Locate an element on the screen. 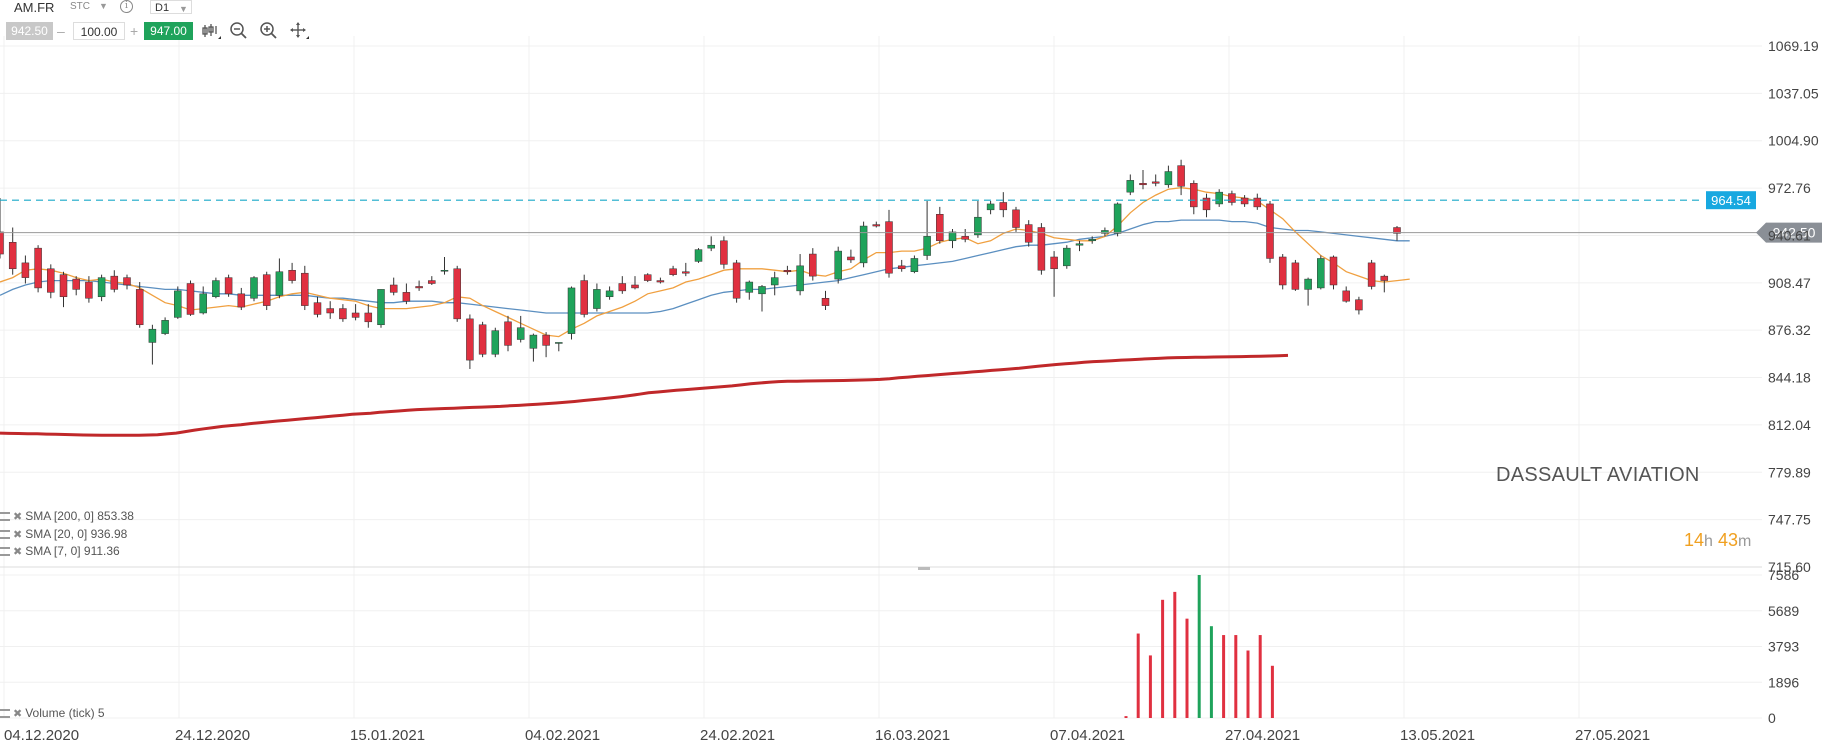 This screenshot has width=1829, height=755. indicator-sma-7: ✖ SMA [7, 0] 911.36 is located at coordinates (60, 551).